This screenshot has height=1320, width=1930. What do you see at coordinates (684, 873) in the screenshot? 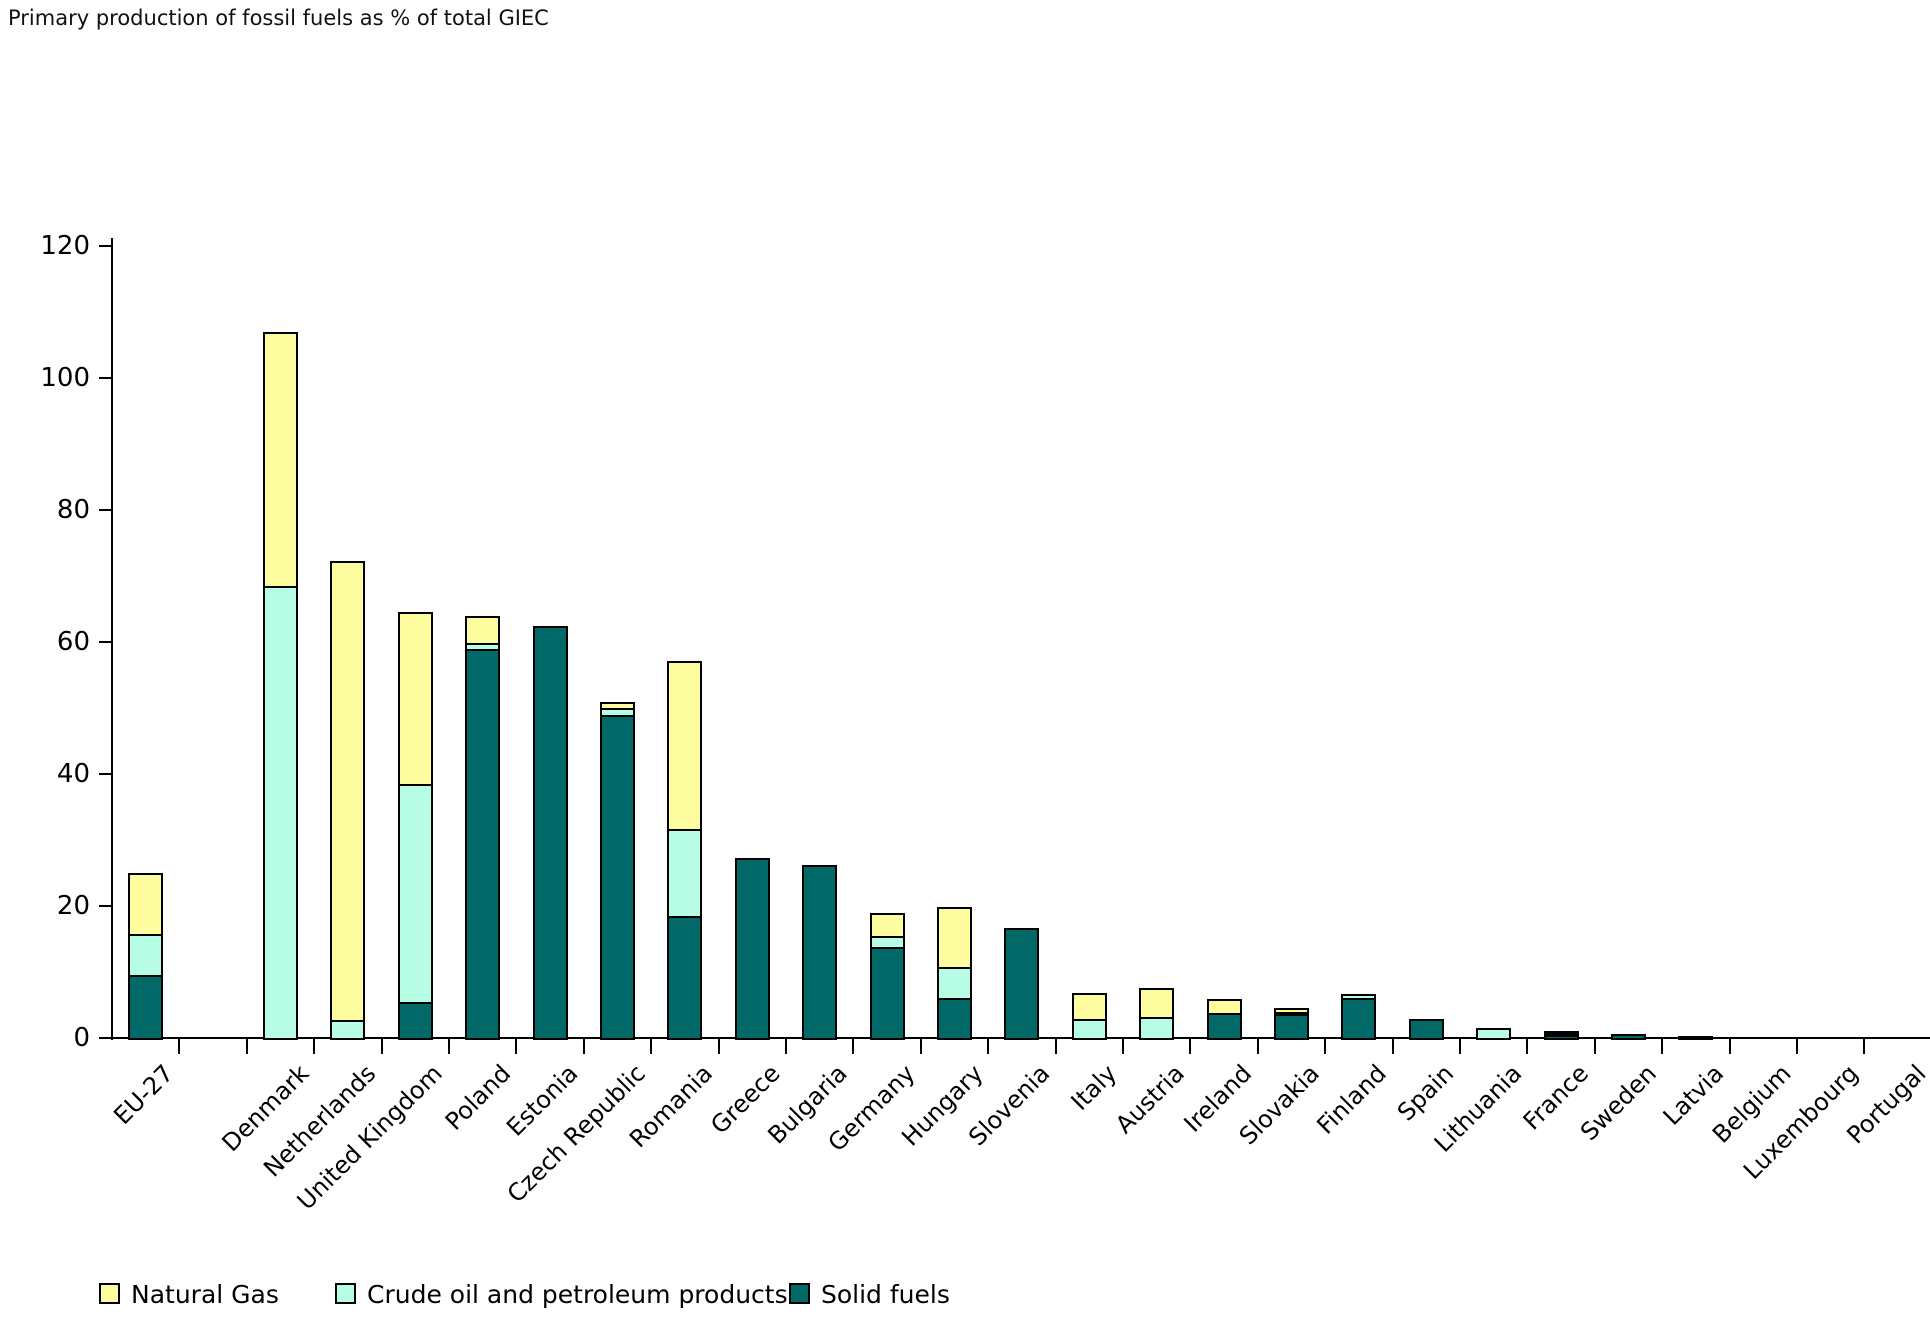
I see `bar-segment-romania-crude-oil-and-petroleum-products` at bounding box center [684, 873].